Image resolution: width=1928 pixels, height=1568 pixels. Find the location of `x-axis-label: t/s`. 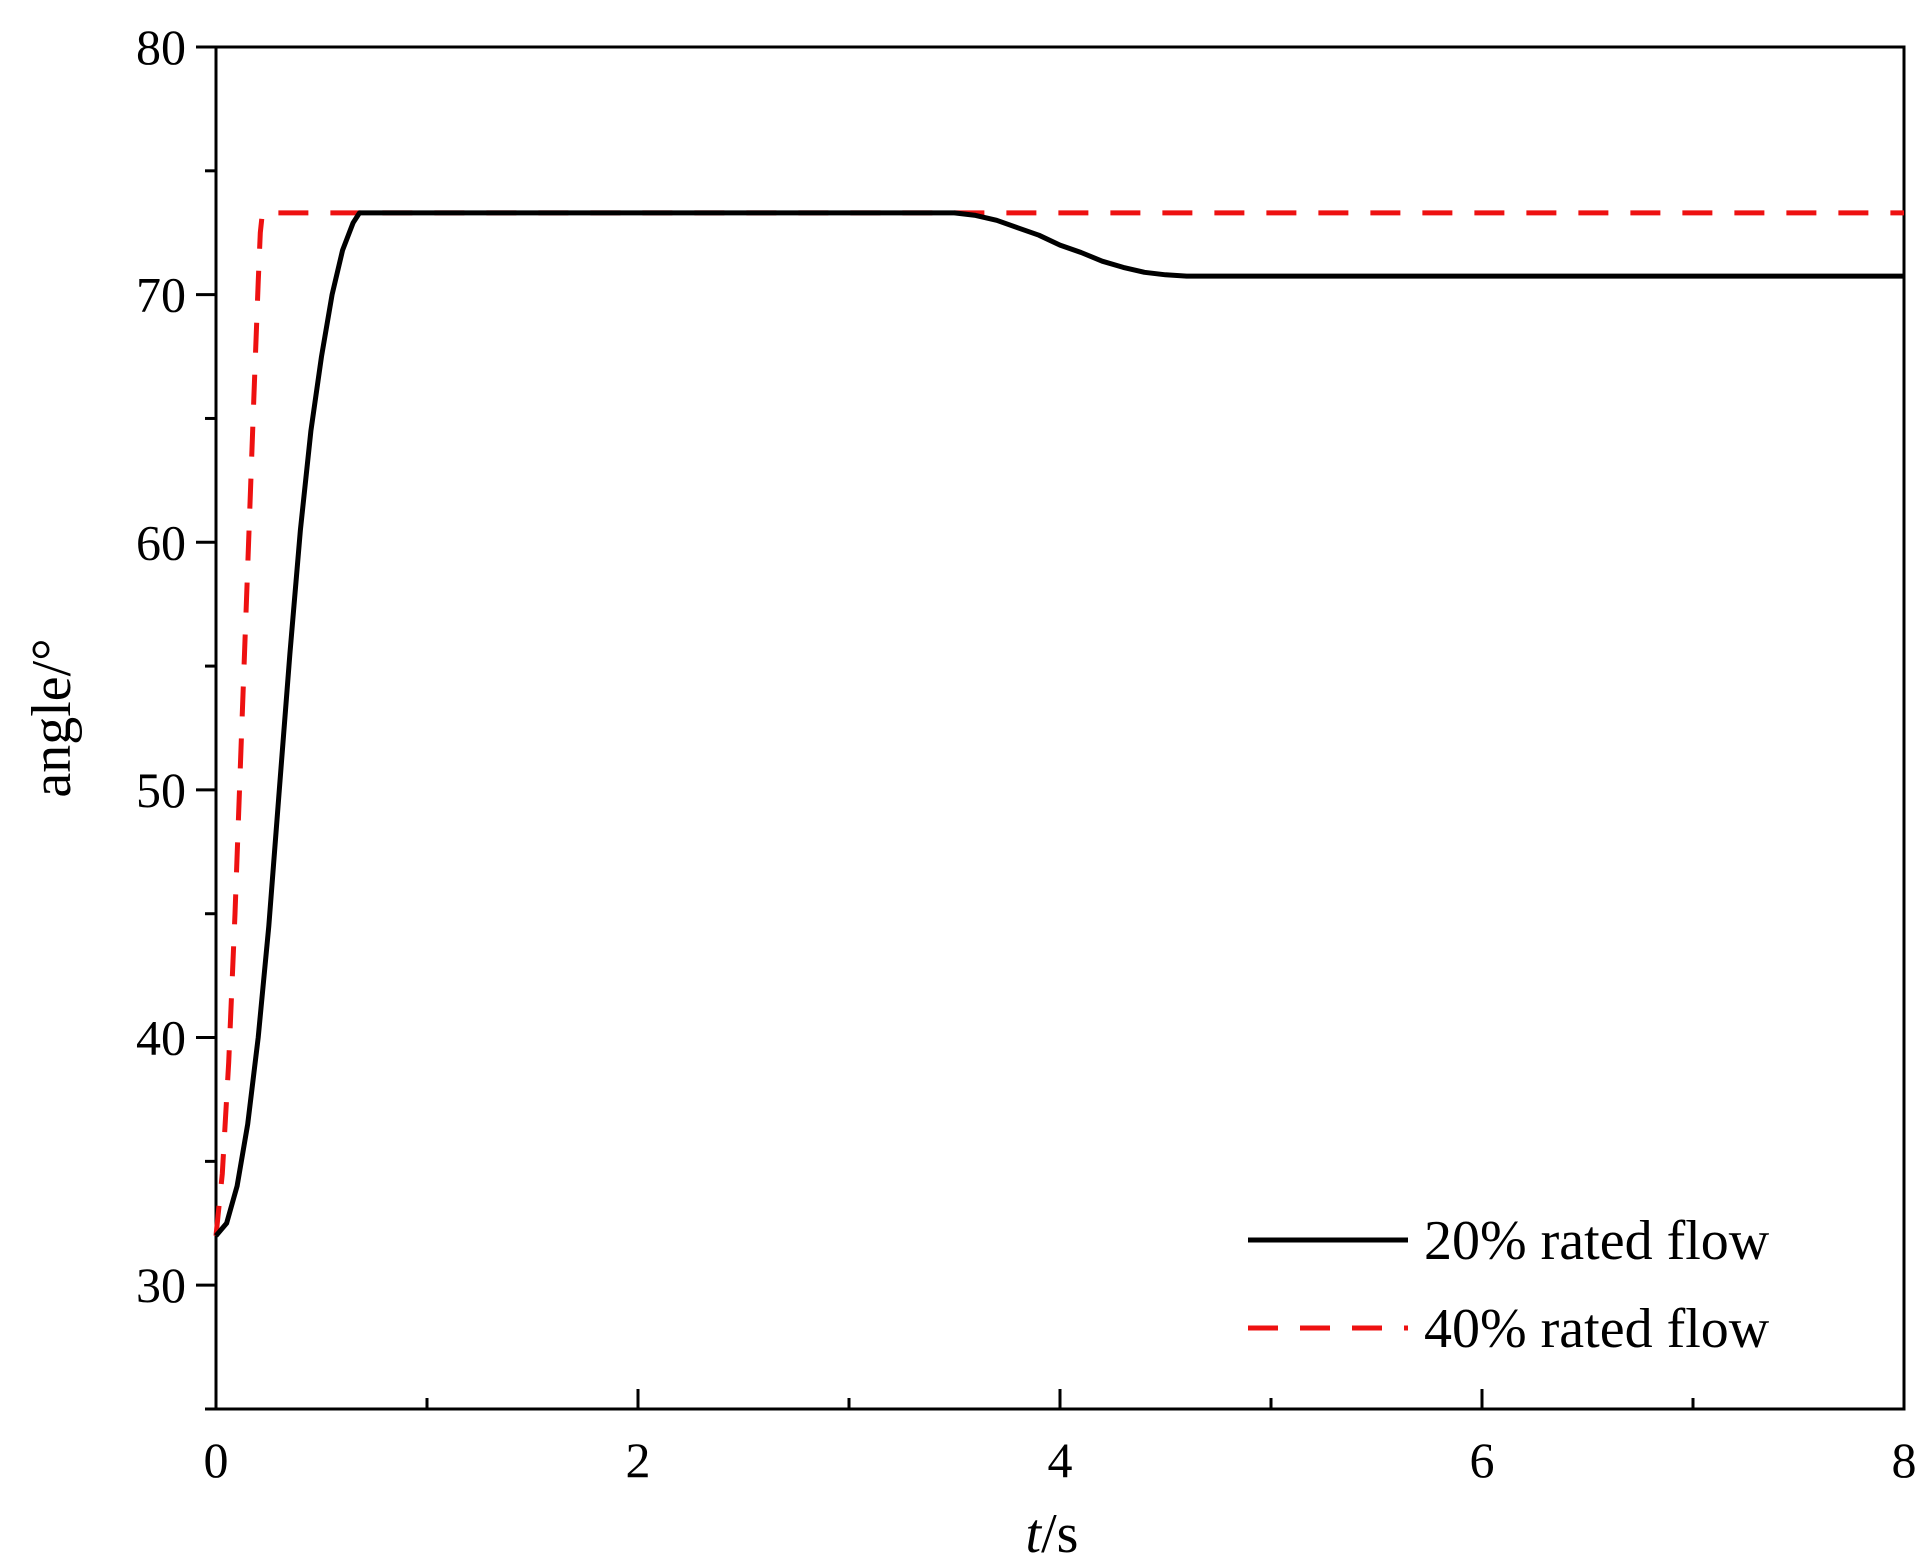

x-axis-label: t/s is located at coordinates (1052, 1534).